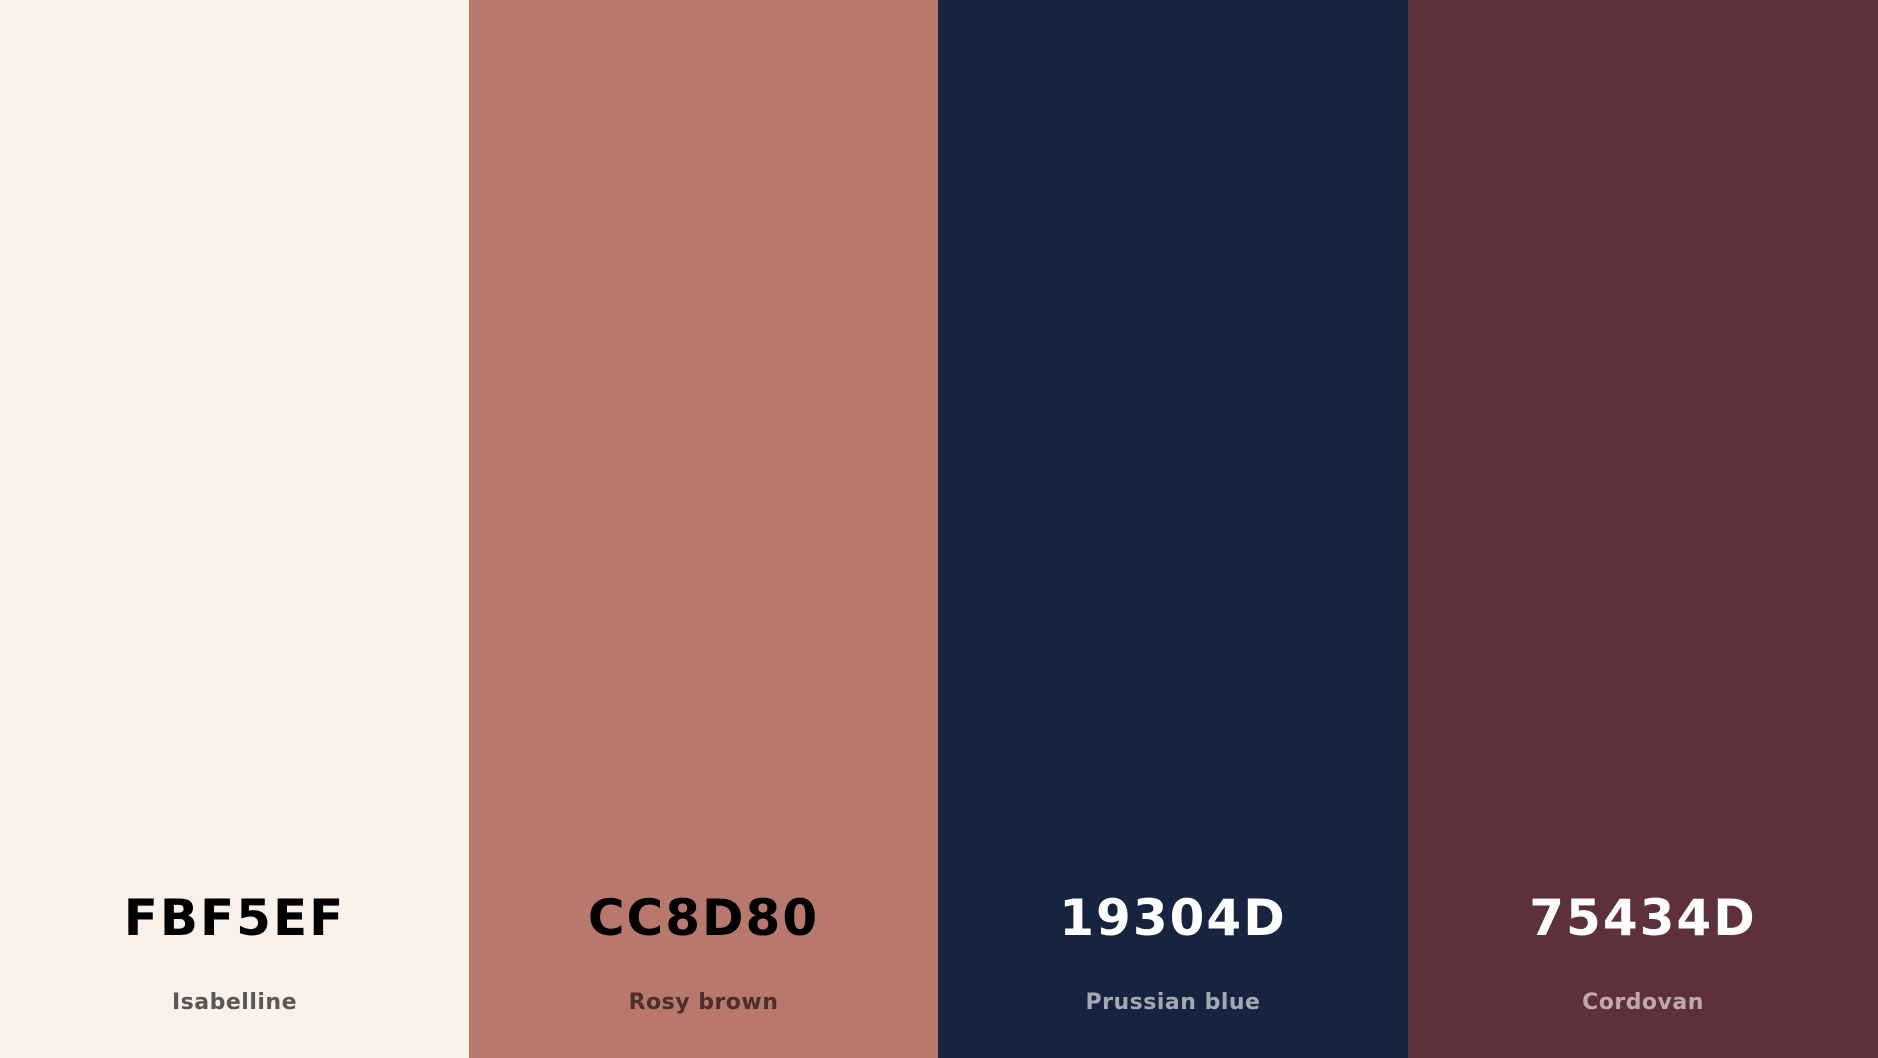  Describe the element at coordinates (1173, 1002) in the screenshot. I see `color-name: Prussian blue` at that location.